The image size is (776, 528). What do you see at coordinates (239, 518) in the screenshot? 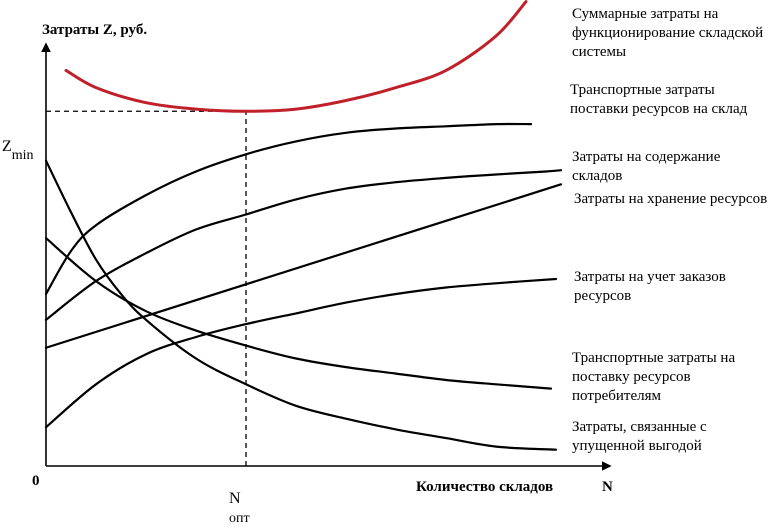
I see `n-opt-subscript: опт` at bounding box center [239, 518].